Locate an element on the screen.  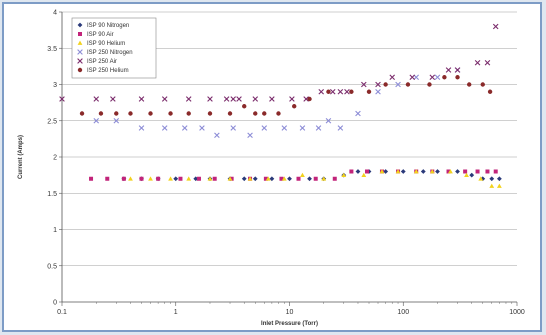
y-tick-label: 3 is located at coordinates (55, 85).